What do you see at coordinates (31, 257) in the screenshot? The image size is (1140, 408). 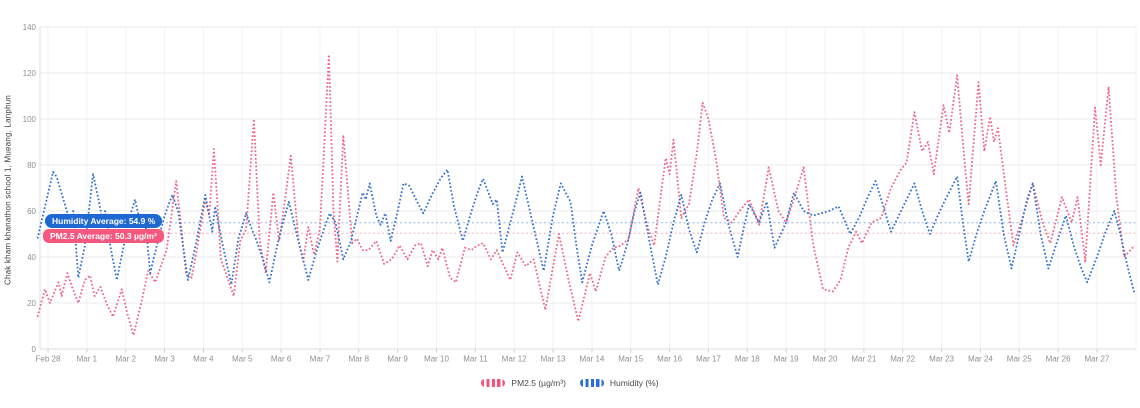 I see `y-tick-label: 40` at bounding box center [31, 257].